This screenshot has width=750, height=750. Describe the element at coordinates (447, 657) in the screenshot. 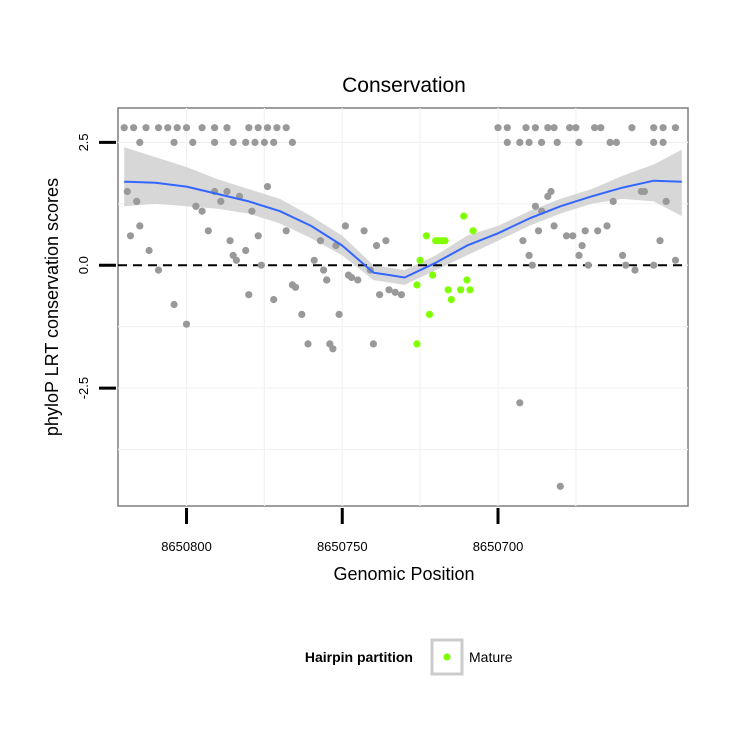

I see `legend-key-mature-swatch` at that location.